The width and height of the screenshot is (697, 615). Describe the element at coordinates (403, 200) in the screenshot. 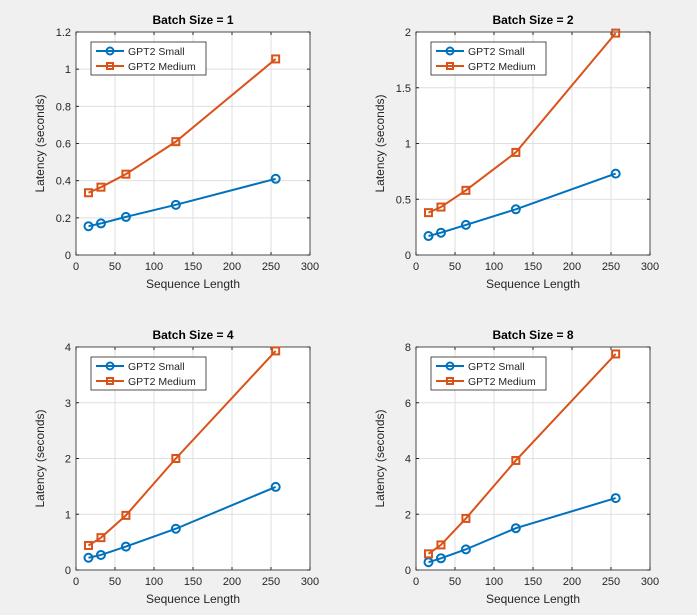

I see `y-tick-label: 0.5` at that location.